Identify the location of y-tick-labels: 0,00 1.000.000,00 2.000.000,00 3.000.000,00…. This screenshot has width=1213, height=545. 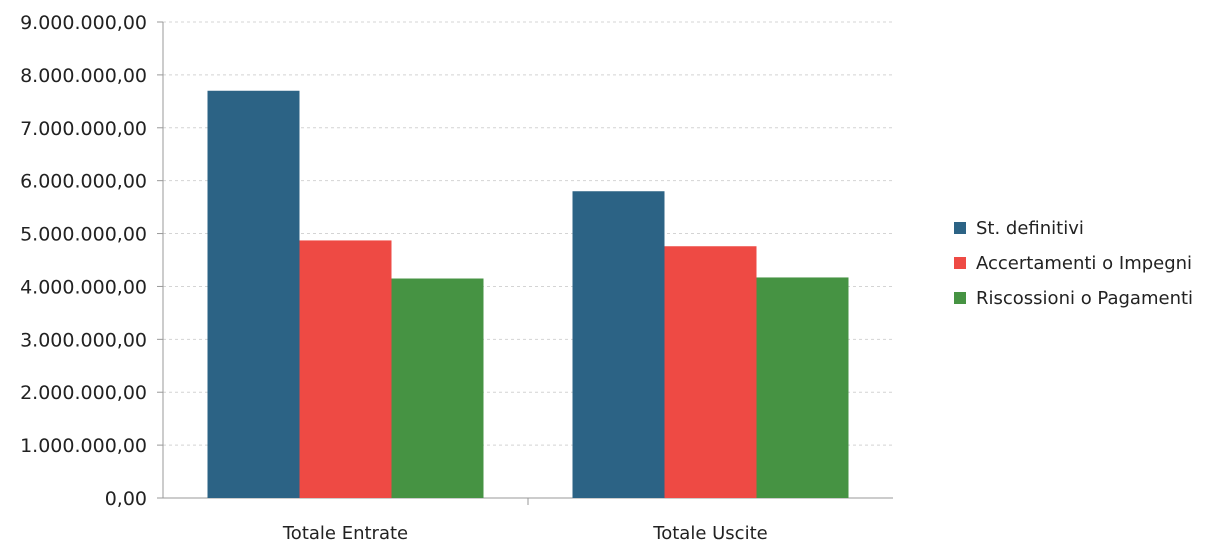
(83, 261).